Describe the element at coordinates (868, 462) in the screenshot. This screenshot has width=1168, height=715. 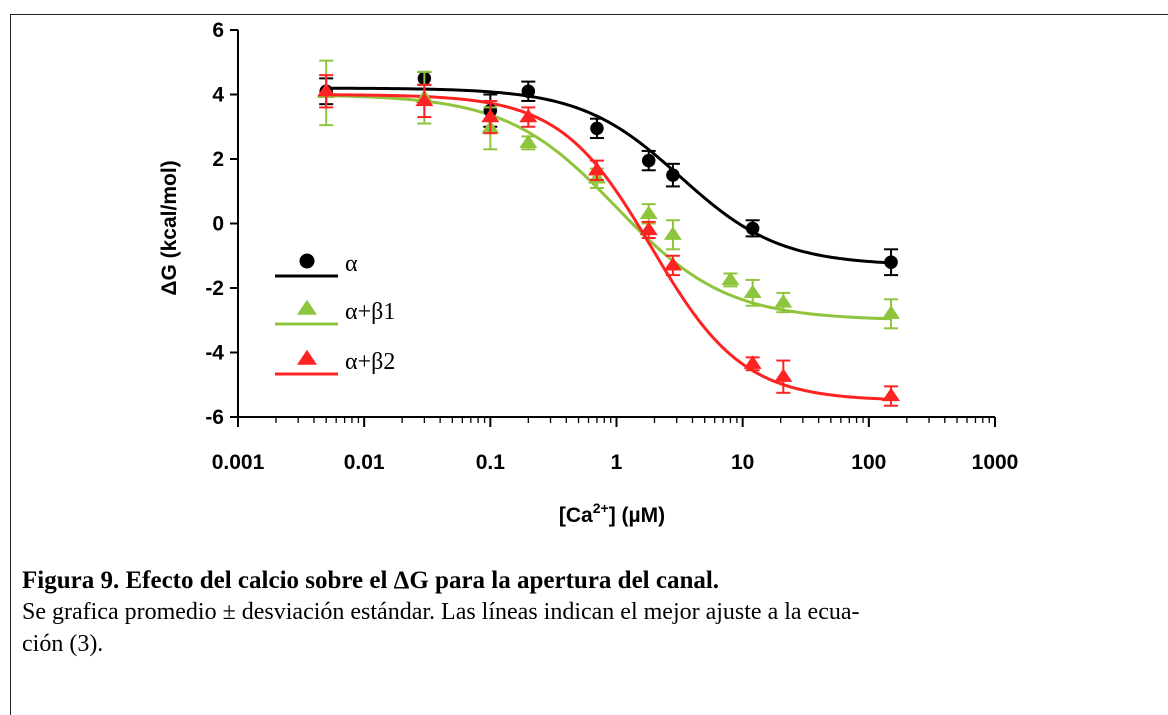
I see `x-tick-label: 100` at that location.